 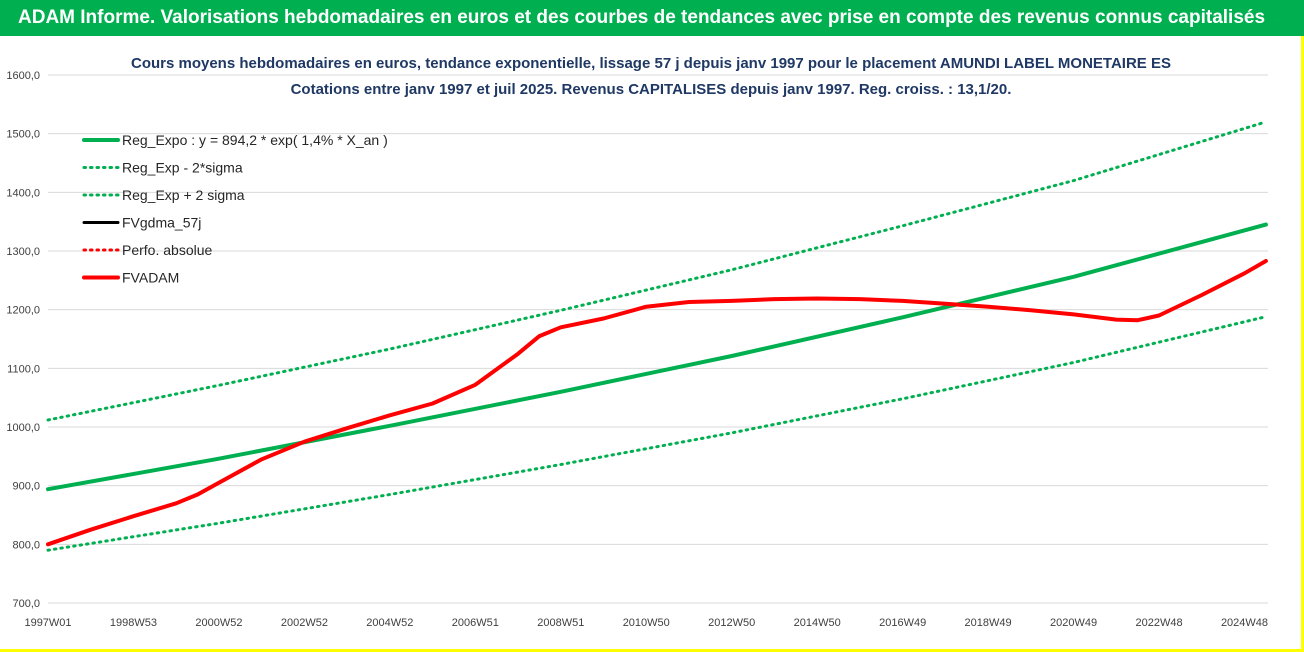 I want to click on x-tick-label: 2022W48, so click(x=1158, y=623).